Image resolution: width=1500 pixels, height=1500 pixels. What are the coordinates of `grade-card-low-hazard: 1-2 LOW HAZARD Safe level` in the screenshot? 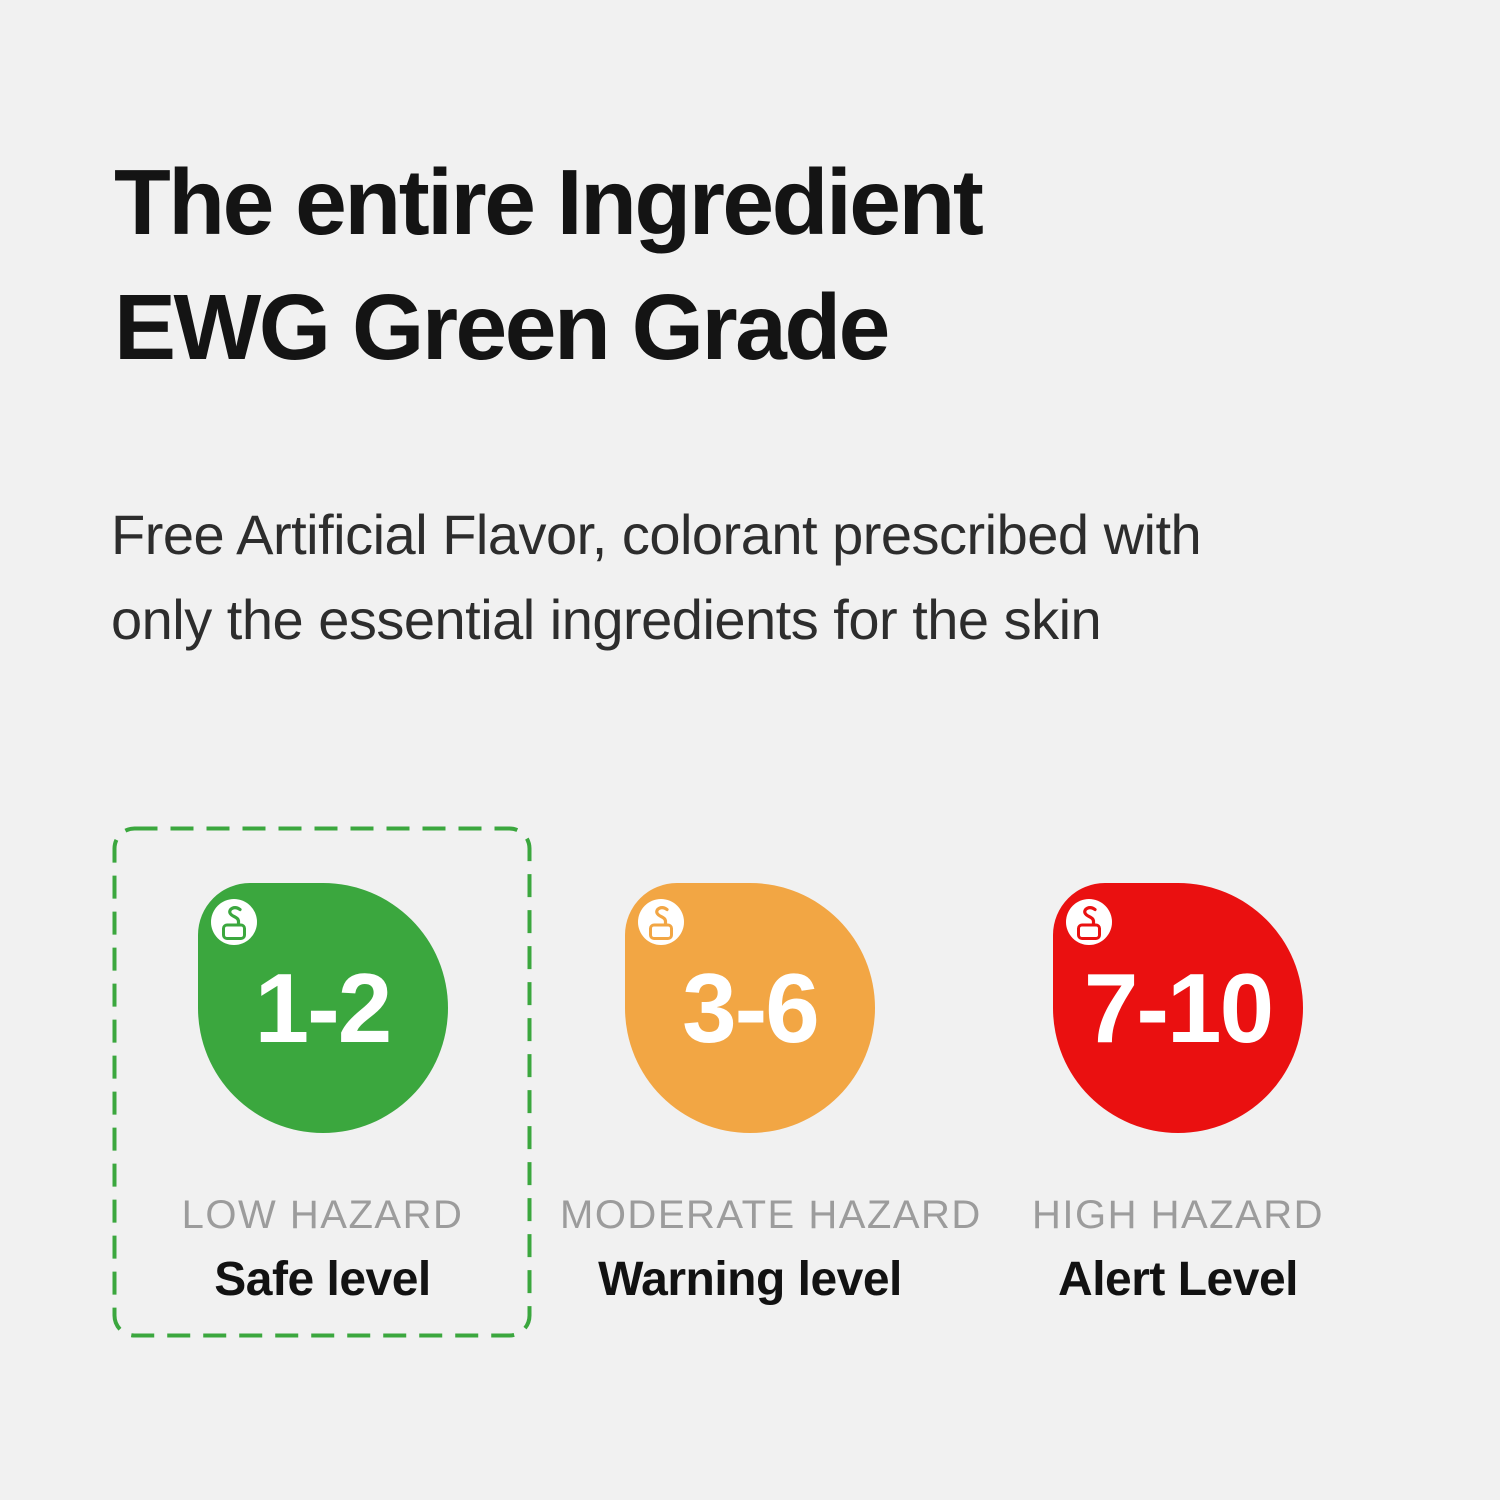 It's located at (322, 1095).